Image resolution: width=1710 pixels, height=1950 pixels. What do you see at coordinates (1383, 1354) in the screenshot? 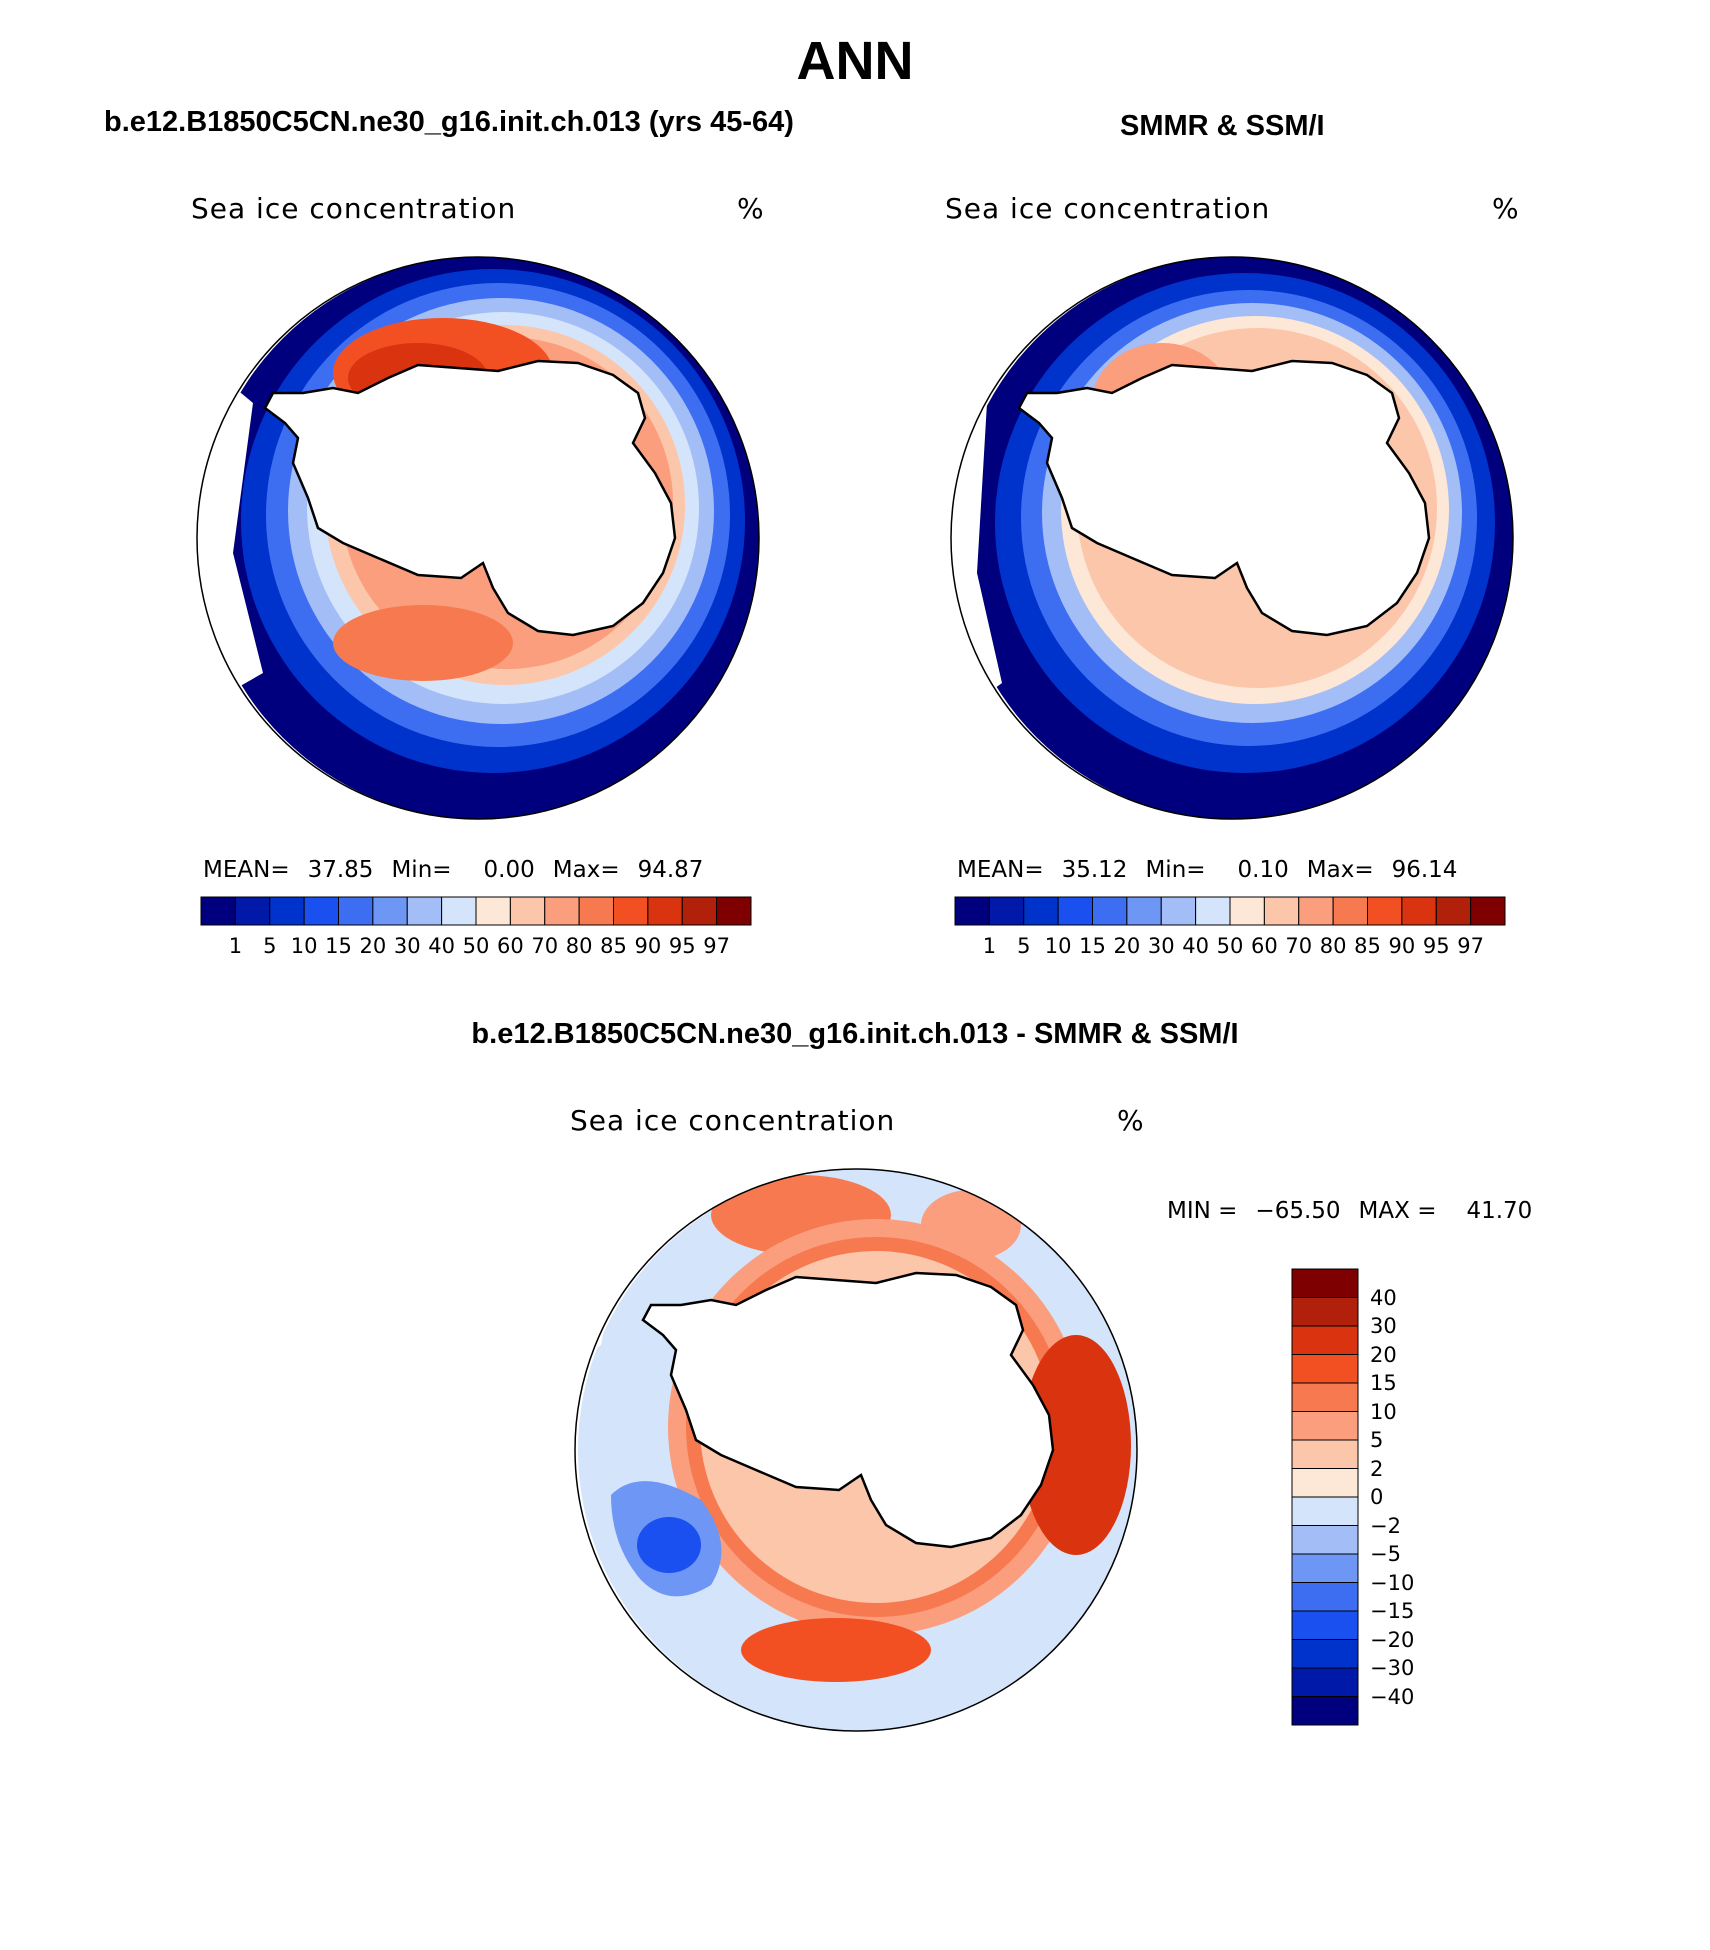
I see `diff-colorbar-tick-label: 20` at bounding box center [1383, 1354].